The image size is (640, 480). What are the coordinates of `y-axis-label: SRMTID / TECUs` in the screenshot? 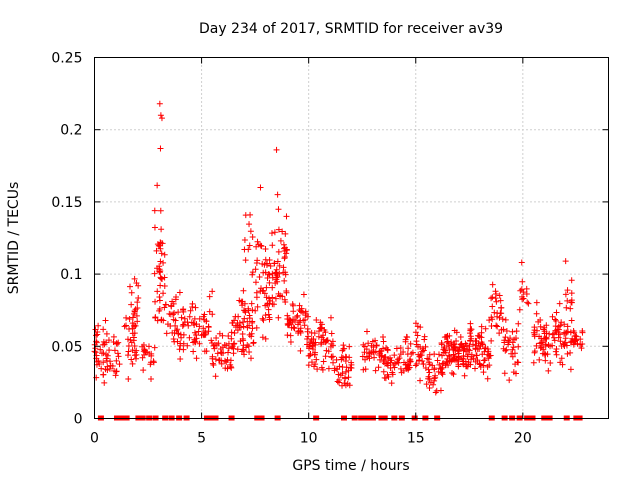 It's located at (14, 238).